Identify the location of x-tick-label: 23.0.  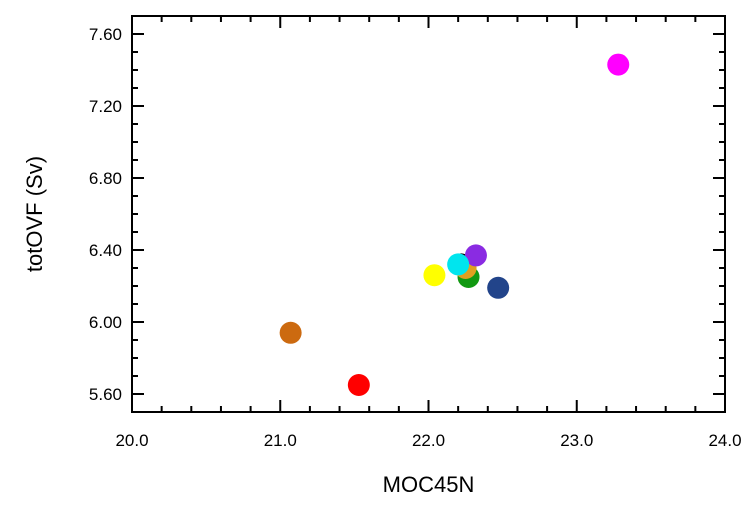
(576, 440).